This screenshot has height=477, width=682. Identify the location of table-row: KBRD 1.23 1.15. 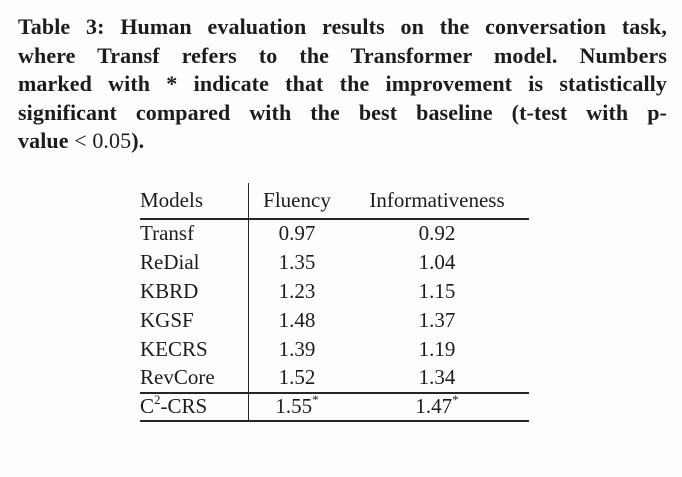
(334, 291).